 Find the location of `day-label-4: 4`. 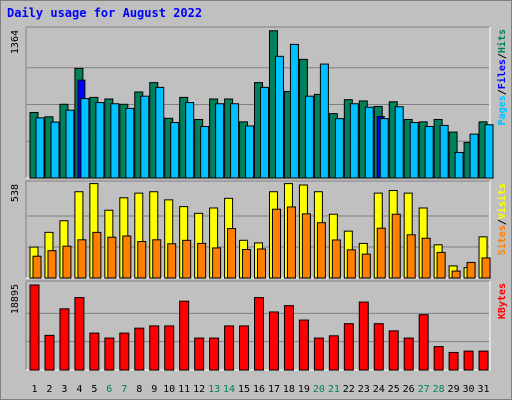

day-label-4: 4 is located at coordinates (79, 389).